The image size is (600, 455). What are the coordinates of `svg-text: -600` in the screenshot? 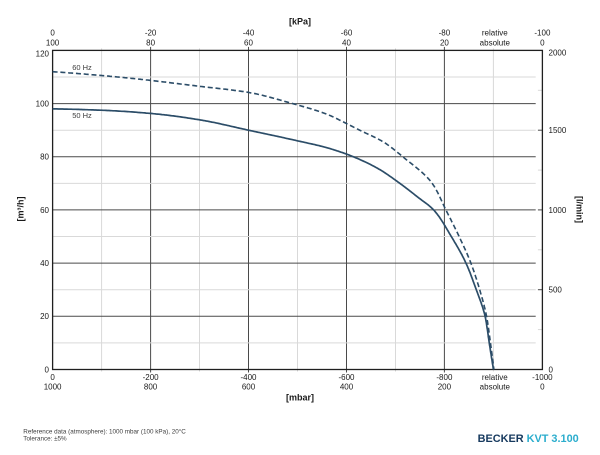 It's located at (346, 377).